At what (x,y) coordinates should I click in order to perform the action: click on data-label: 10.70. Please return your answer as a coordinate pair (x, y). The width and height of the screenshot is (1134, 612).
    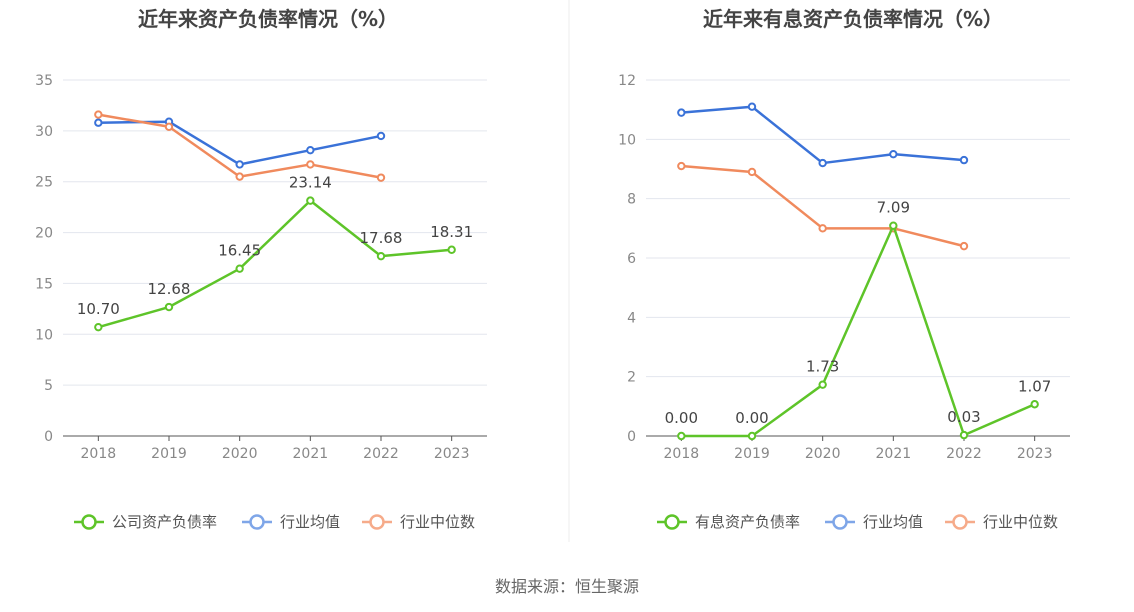
    Looking at the image, I should click on (98, 309).